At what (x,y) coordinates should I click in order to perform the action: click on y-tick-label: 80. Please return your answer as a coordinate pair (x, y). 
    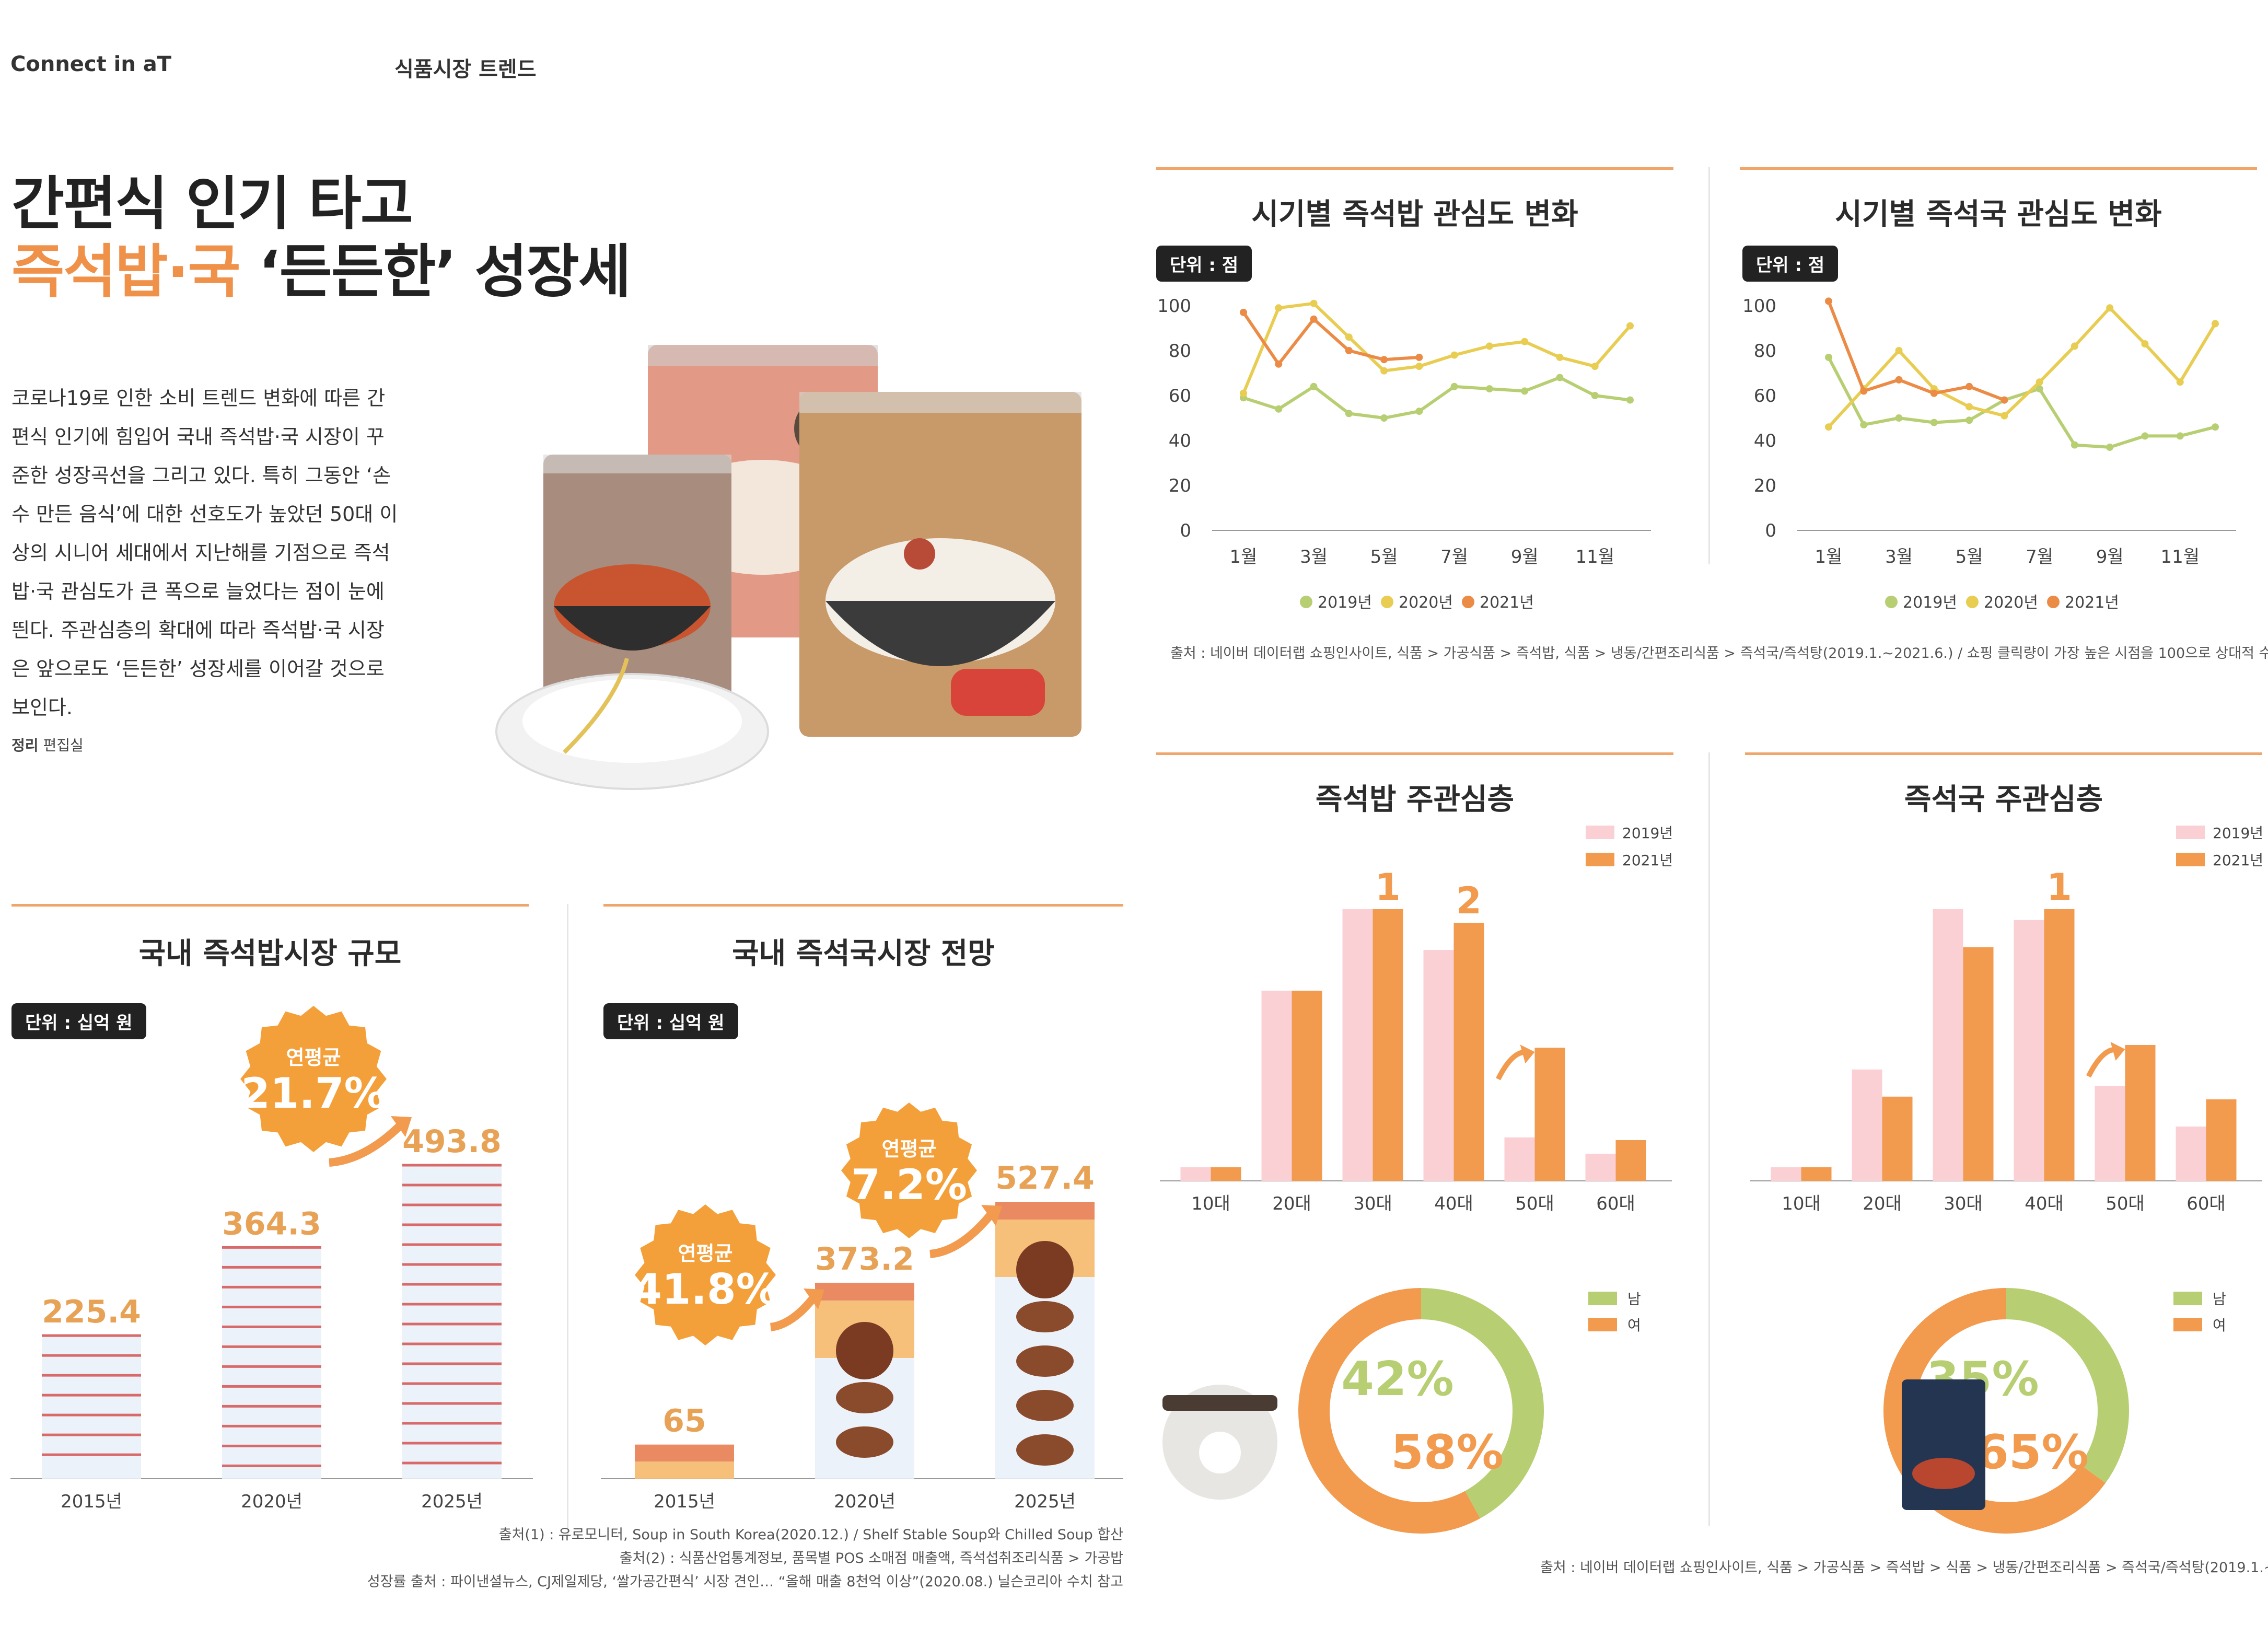
    Looking at the image, I should click on (1180, 351).